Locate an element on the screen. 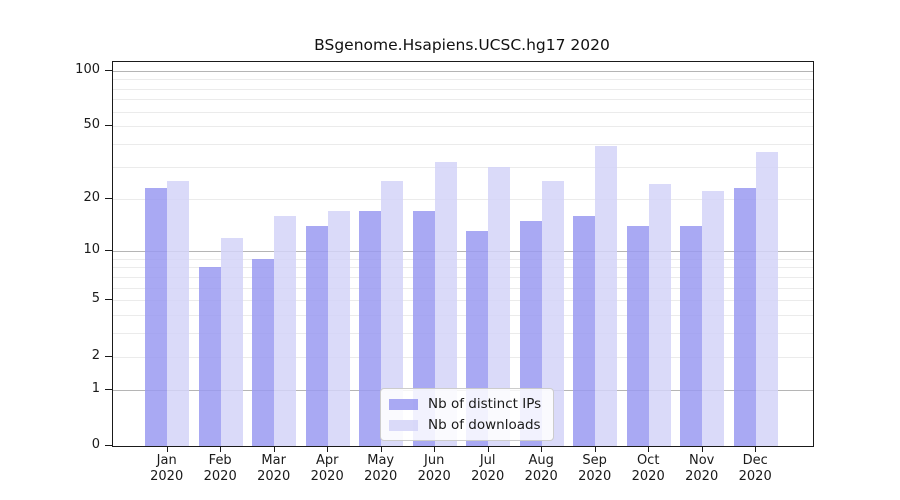  legend-entry-downloads: Nb of downloads is located at coordinates (465, 425).